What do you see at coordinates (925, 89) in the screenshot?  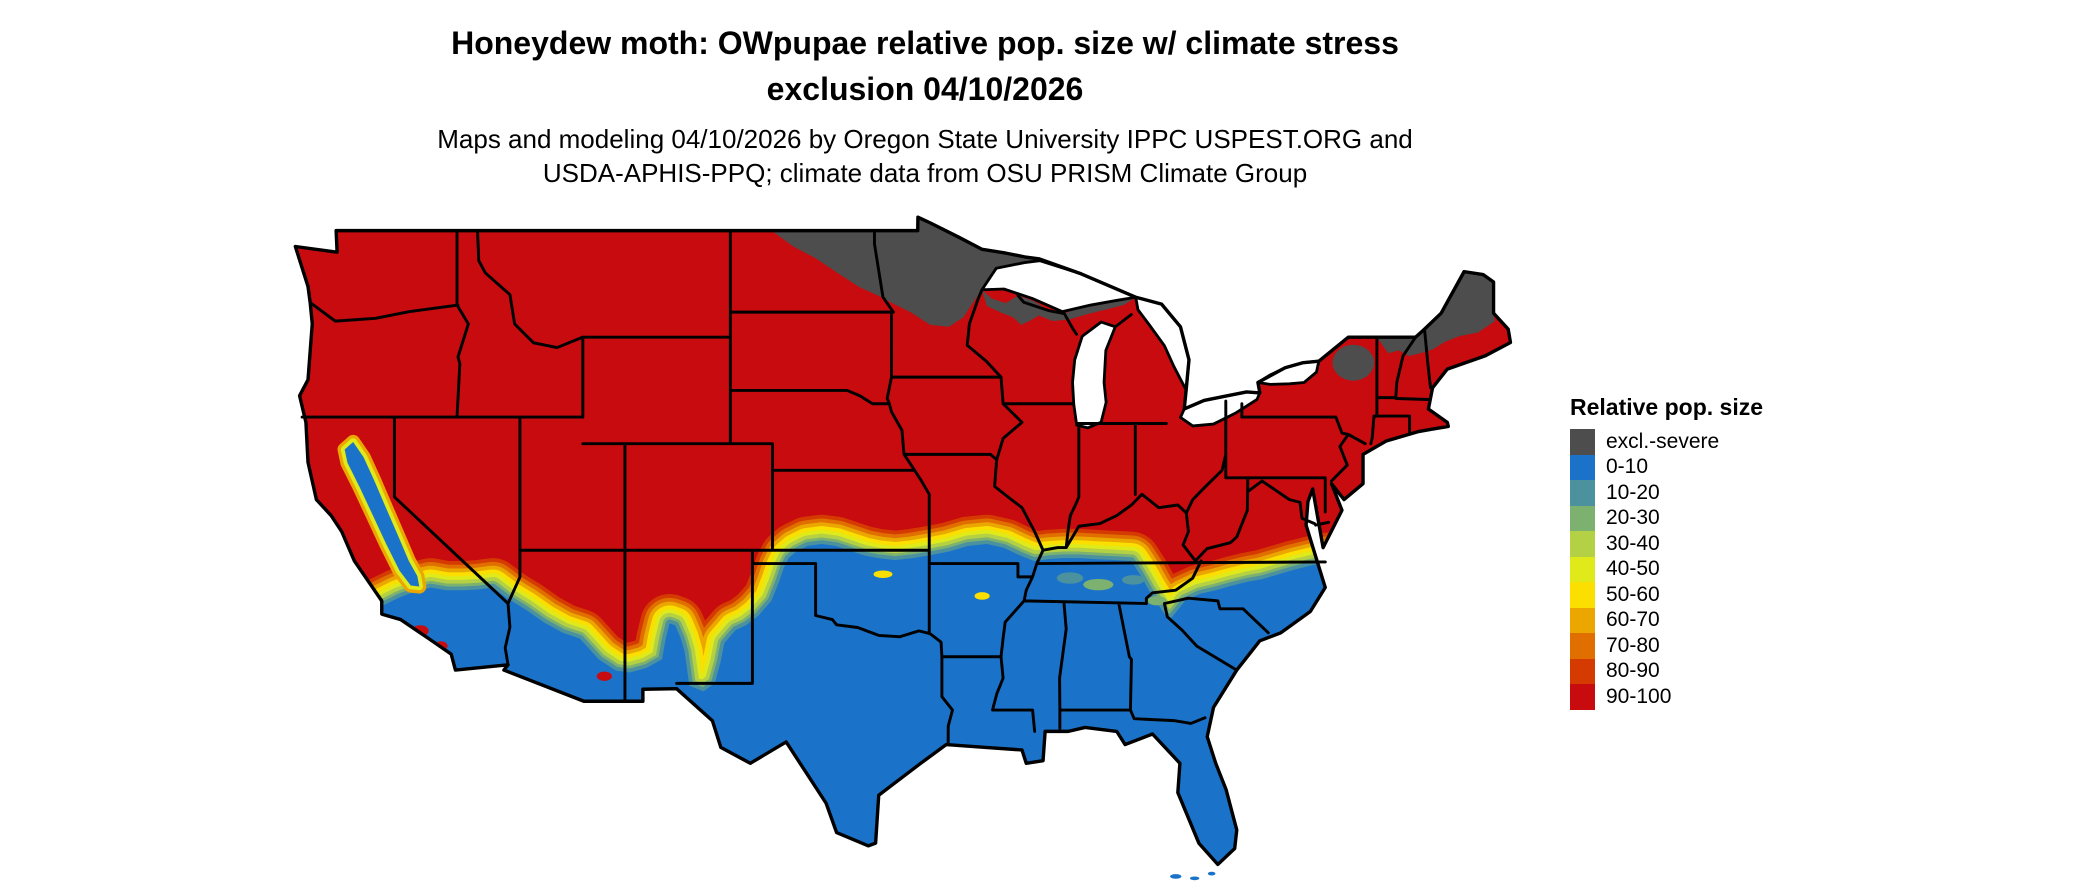 I see `title-line-2: exclusion 04/10/2026` at bounding box center [925, 89].